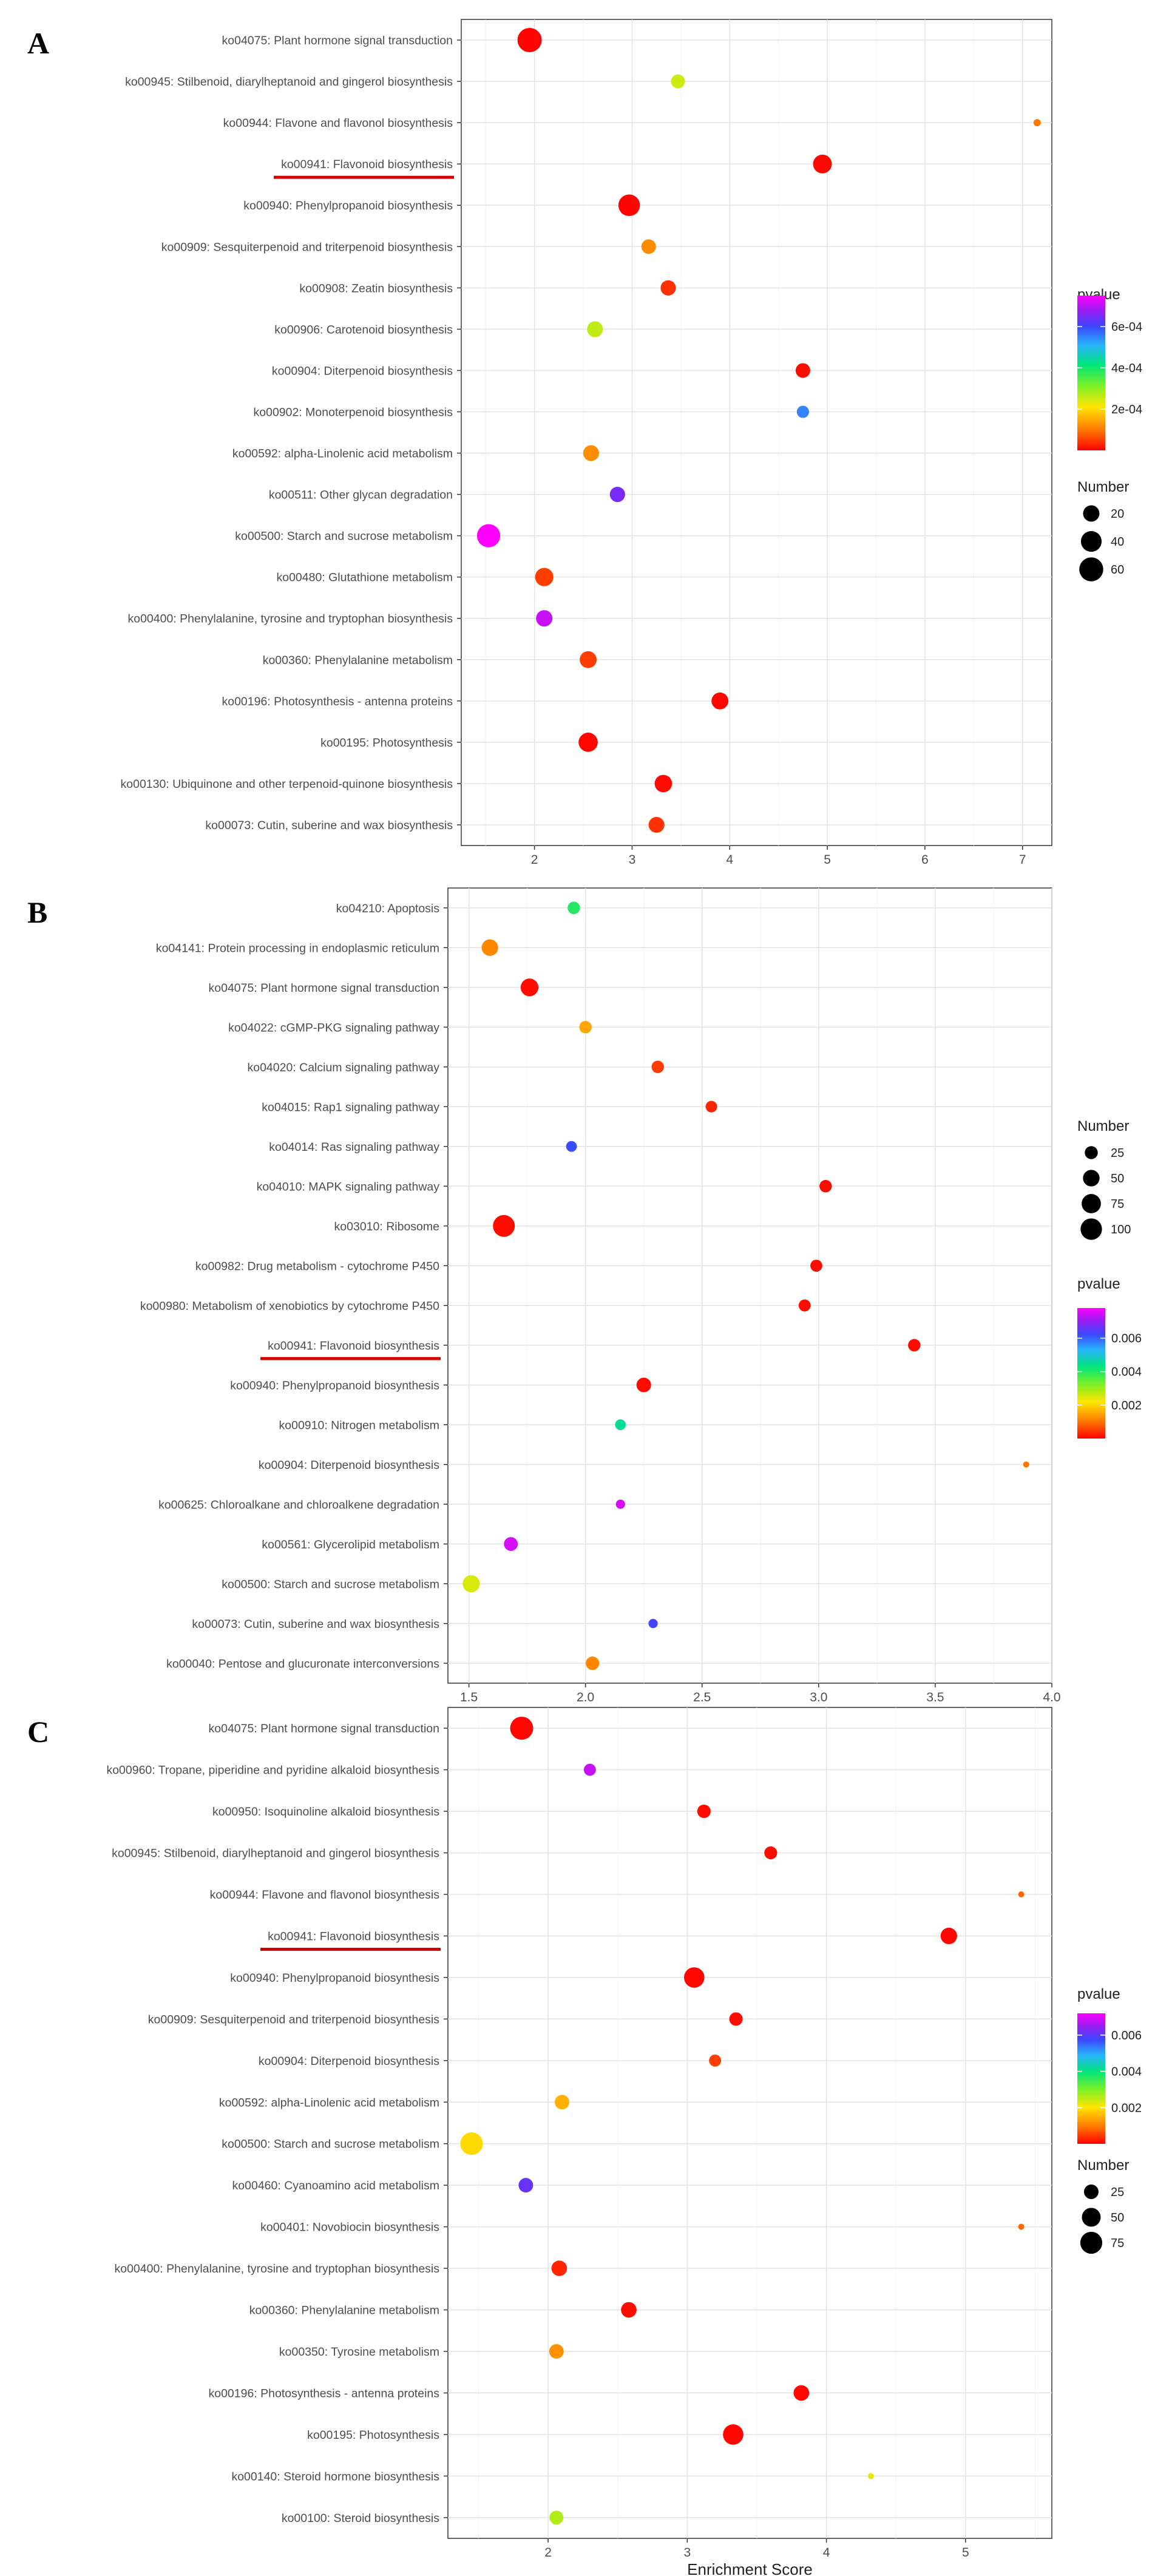 This screenshot has height=2576, width=1172. What do you see at coordinates (1126, 368) in the screenshot?
I see `colorbar-tick-label: 4e-04` at bounding box center [1126, 368].